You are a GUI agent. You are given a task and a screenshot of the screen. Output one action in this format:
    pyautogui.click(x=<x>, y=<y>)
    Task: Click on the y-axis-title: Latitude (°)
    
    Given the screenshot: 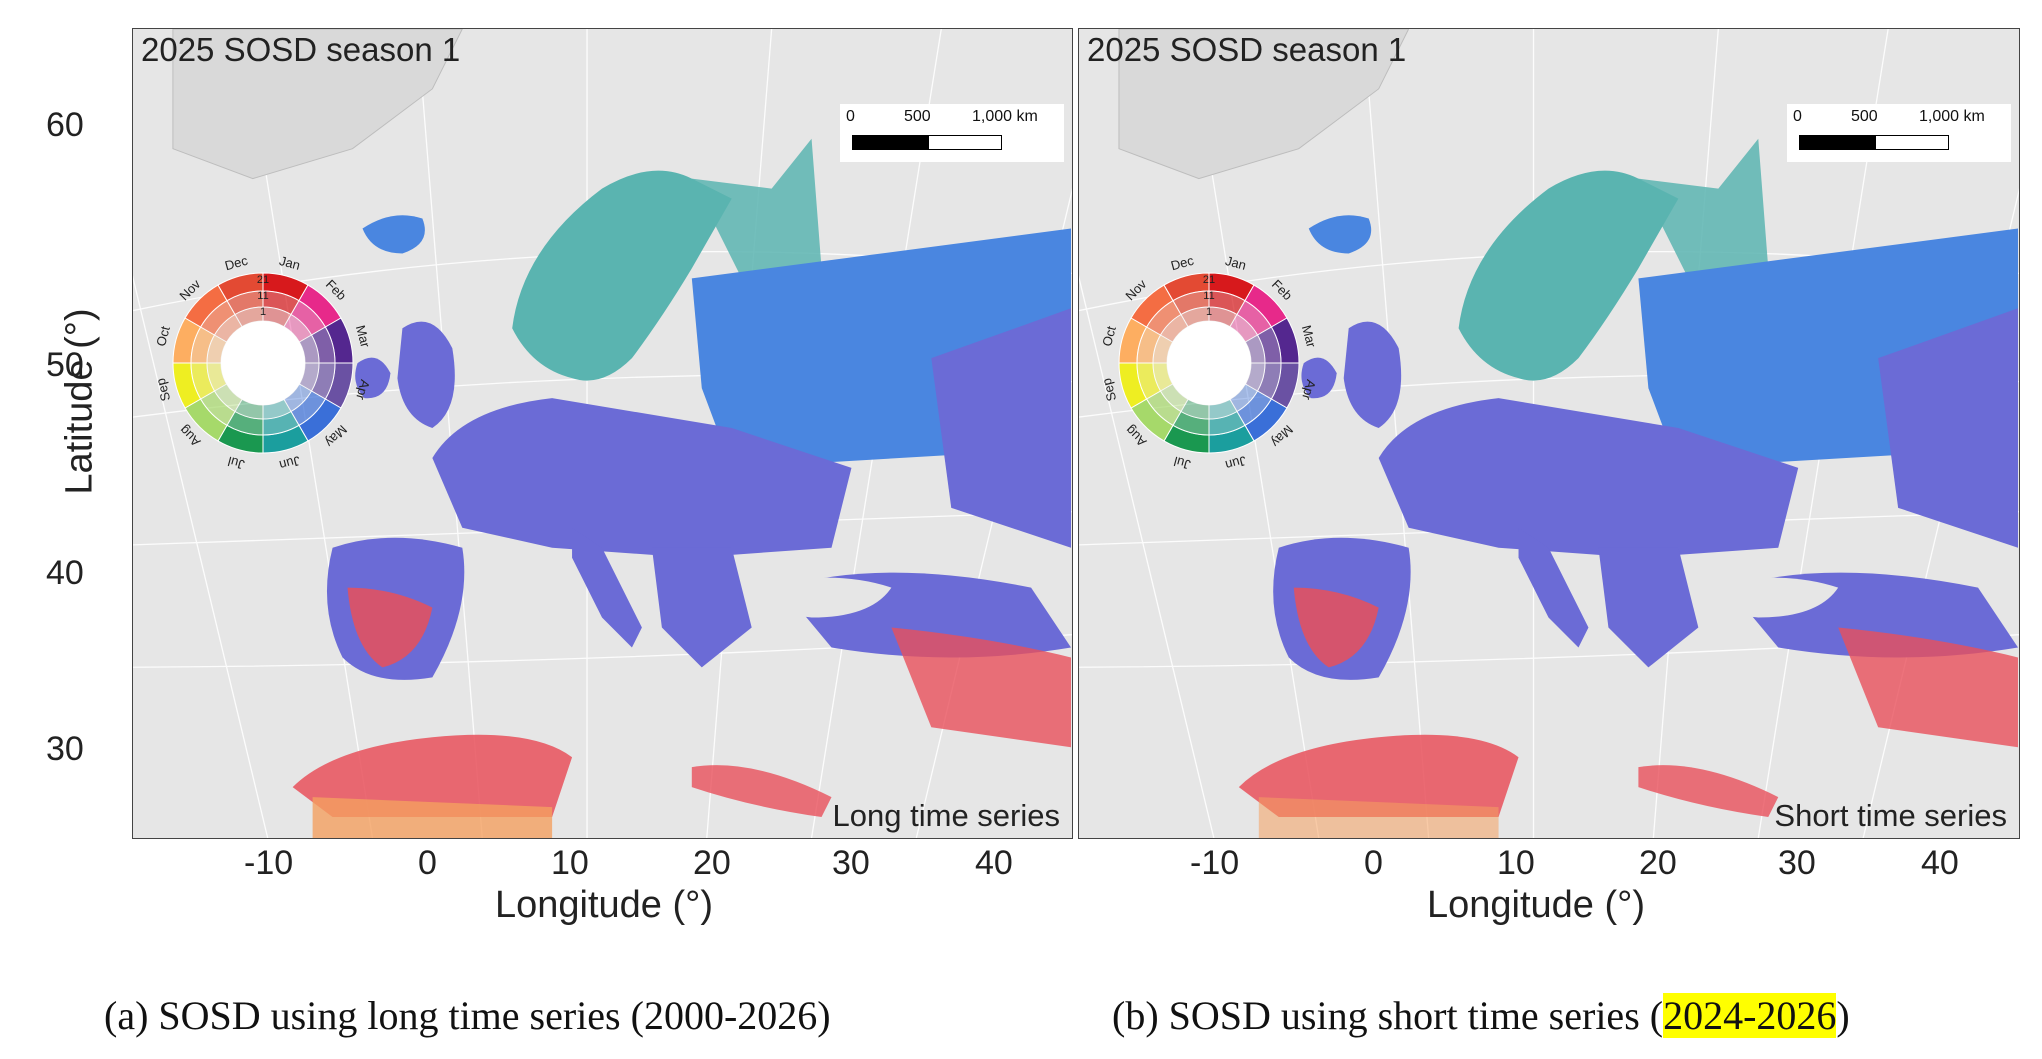 What is the action you would take?
    pyautogui.click(x=79, y=401)
    